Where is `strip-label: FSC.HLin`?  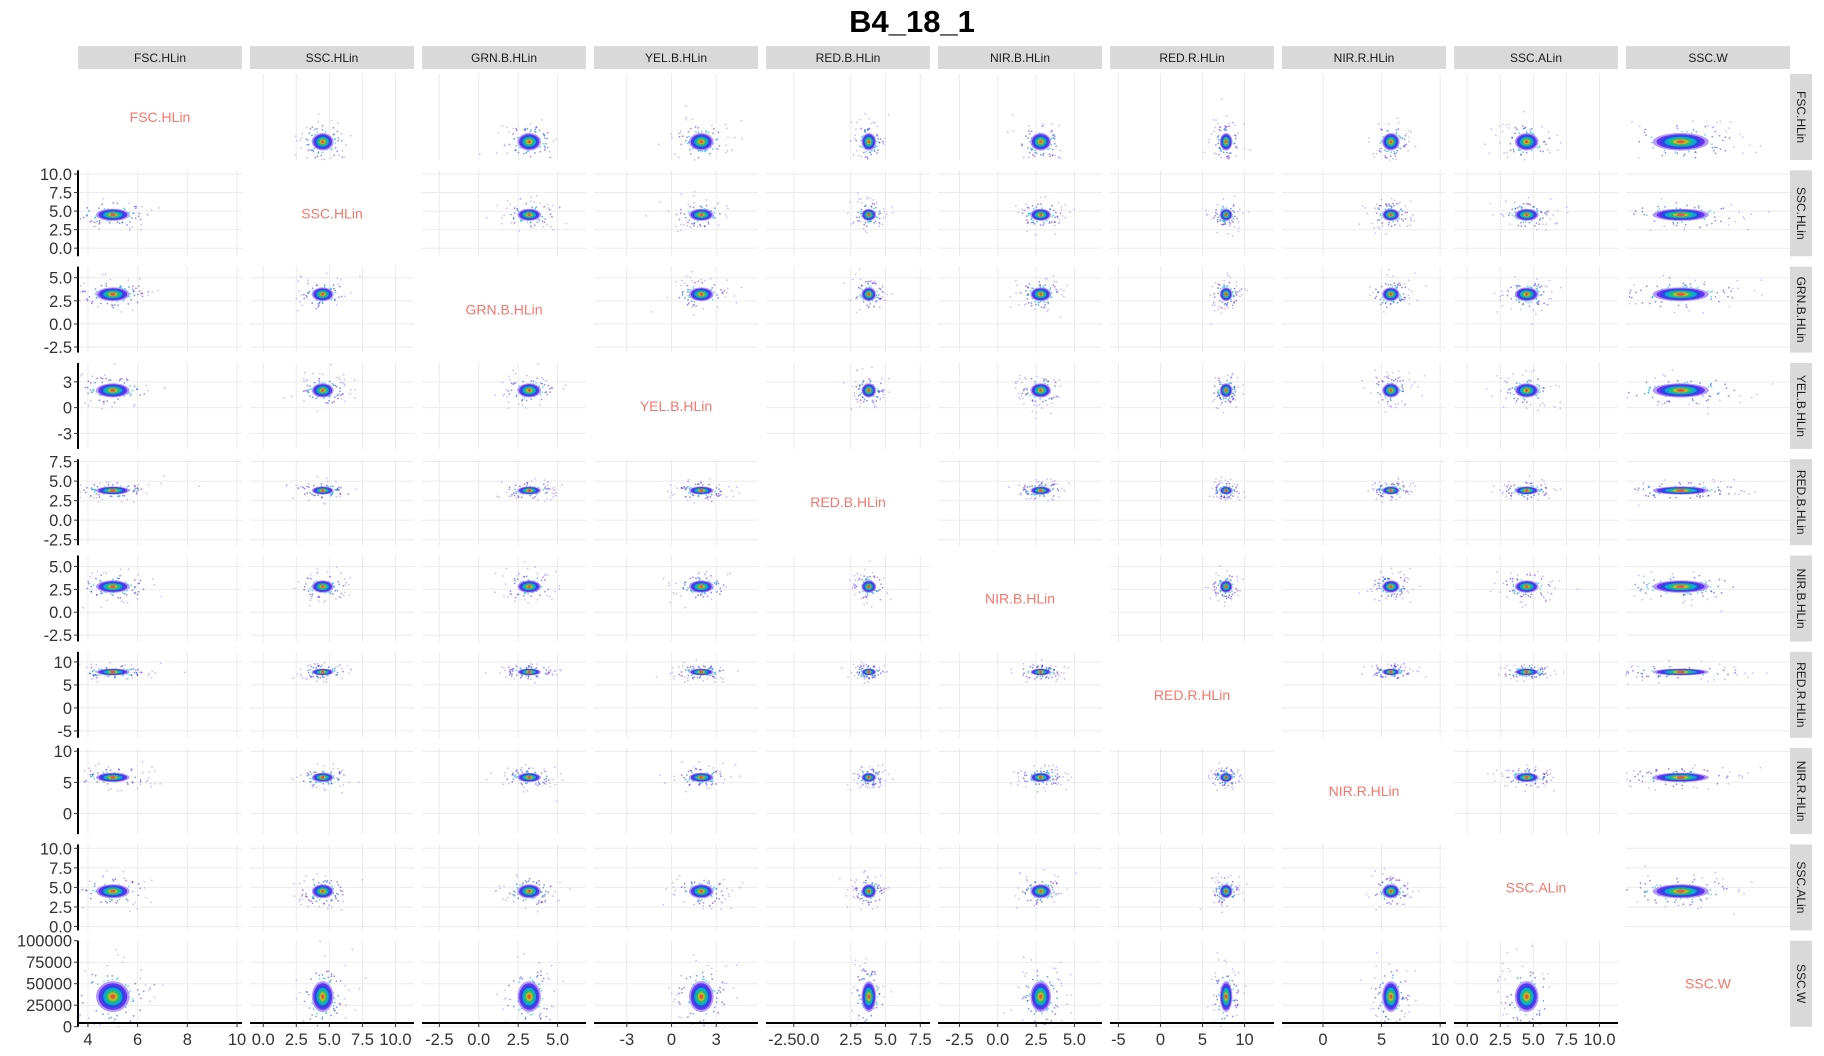 strip-label: FSC.HLin is located at coordinates (160, 58).